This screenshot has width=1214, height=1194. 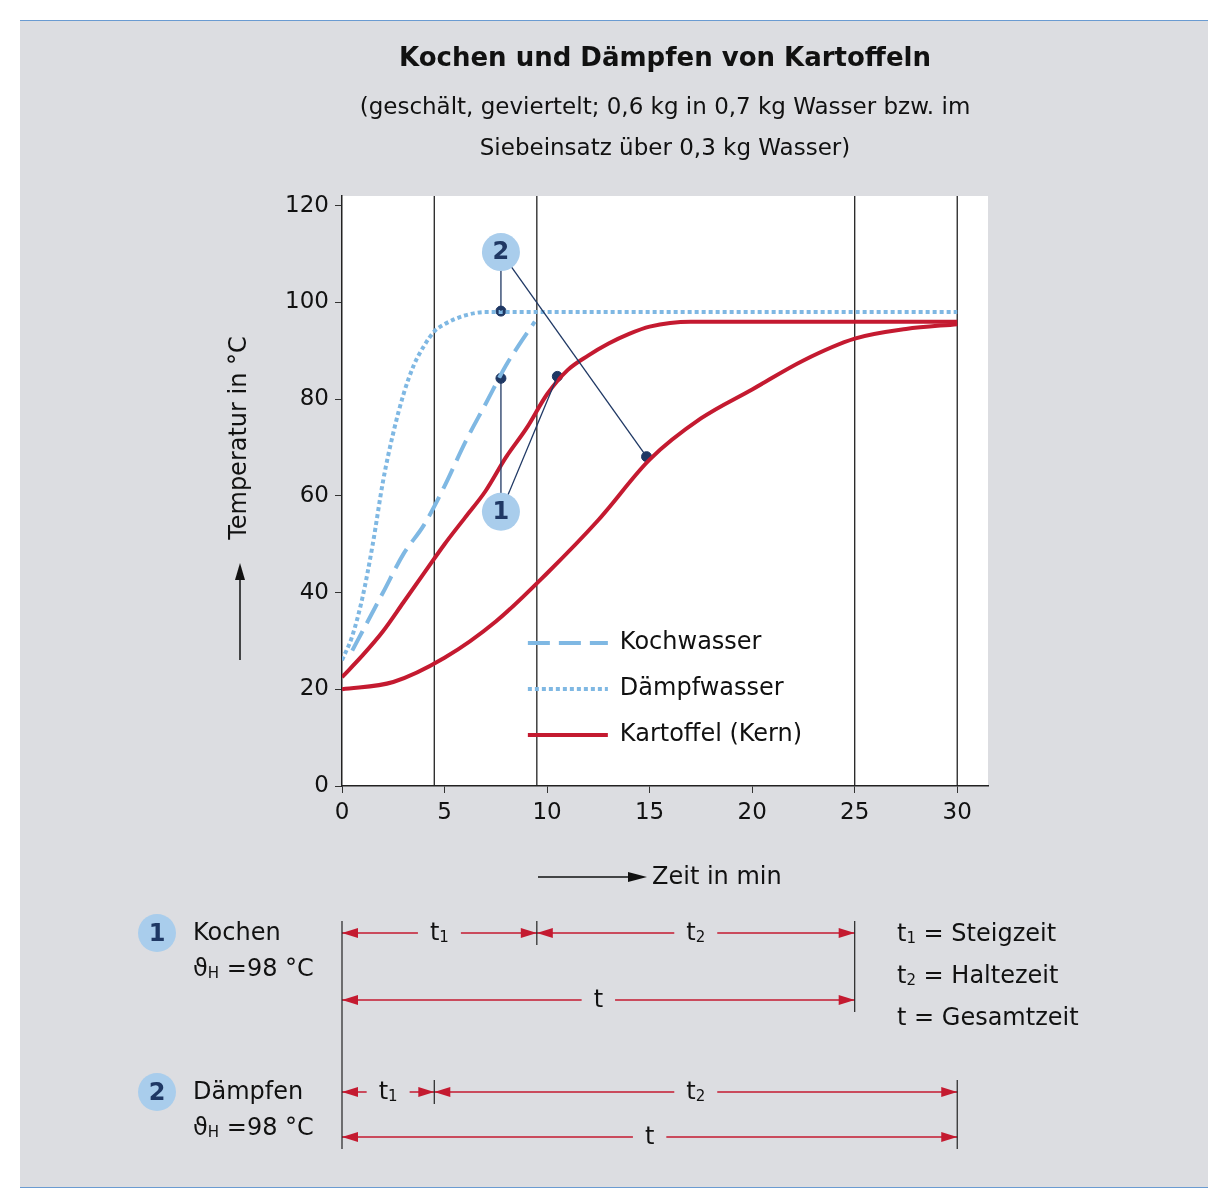 I want to click on y-tick-label: 60, so click(x=314, y=493).